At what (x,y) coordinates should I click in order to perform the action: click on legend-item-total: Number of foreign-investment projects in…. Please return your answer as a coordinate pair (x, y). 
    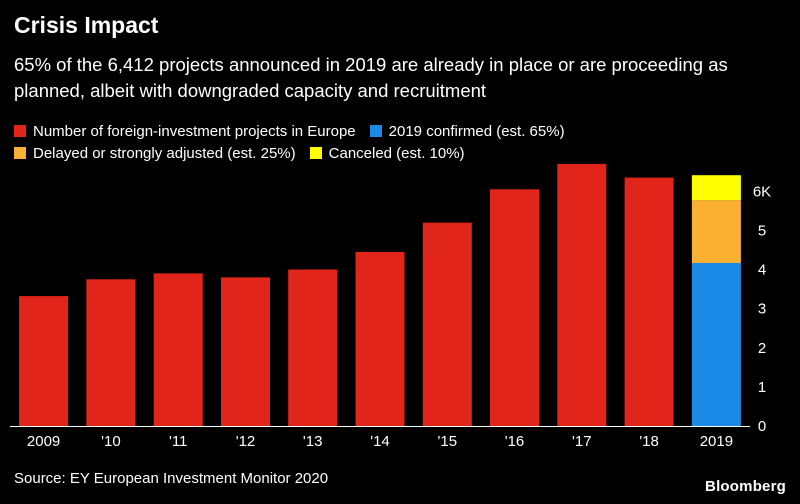
    Looking at the image, I should click on (185, 131).